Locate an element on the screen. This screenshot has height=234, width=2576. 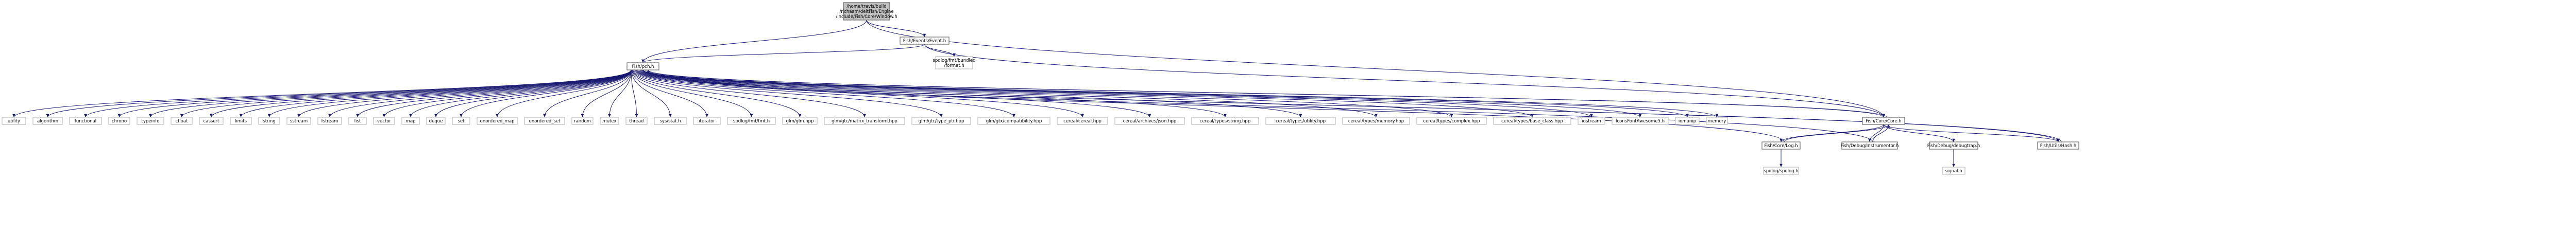
node-label: memory is located at coordinates (1717, 121).